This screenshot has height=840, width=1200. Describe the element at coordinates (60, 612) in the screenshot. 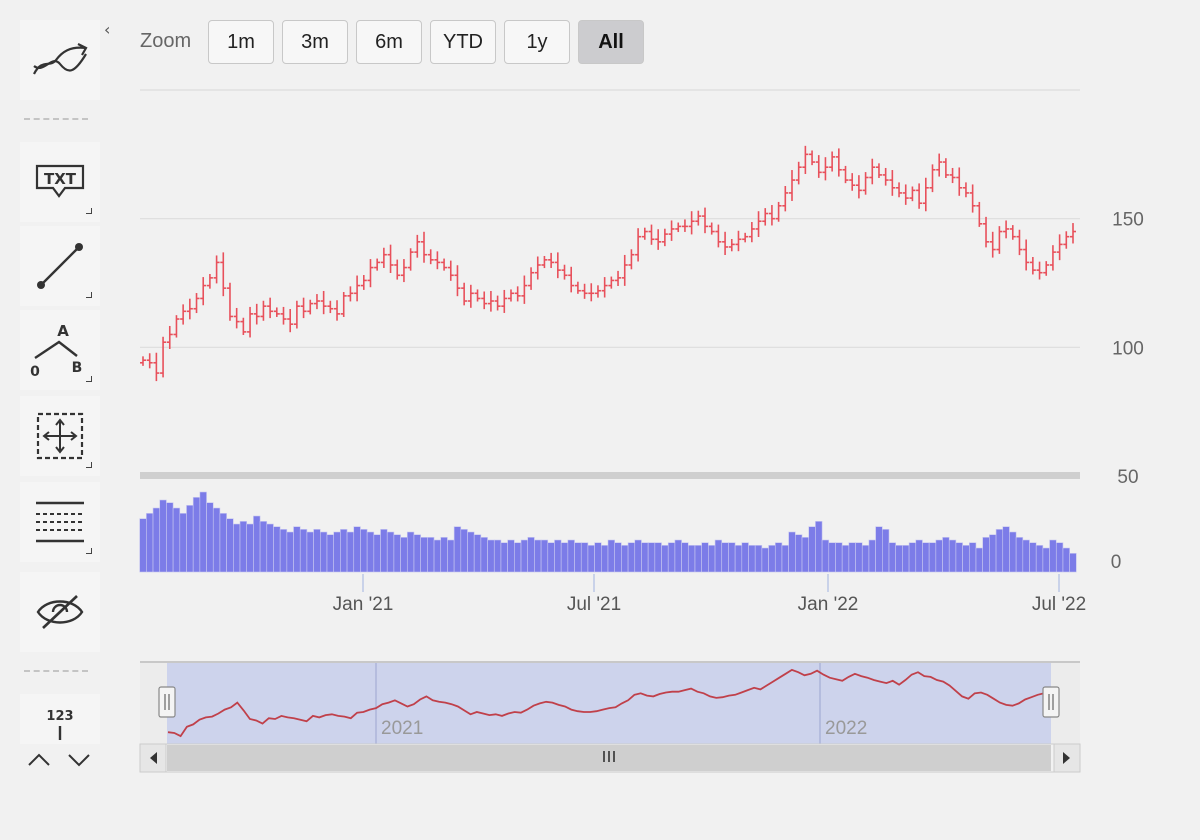

I see `tool-hide` at that location.